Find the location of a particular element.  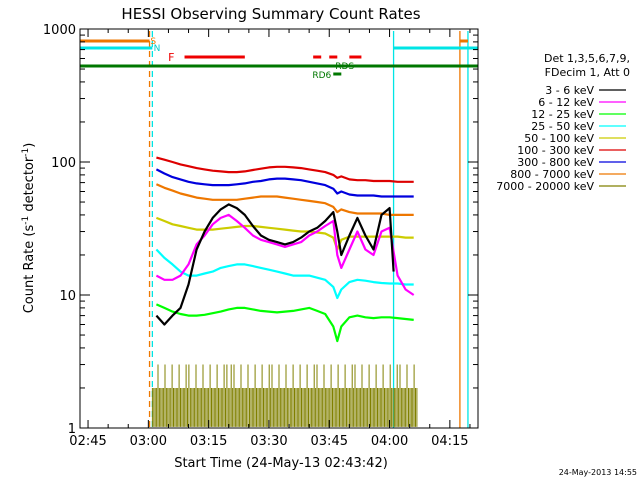

legend-label: 6 - 12 keV is located at coordinates (566, 102).